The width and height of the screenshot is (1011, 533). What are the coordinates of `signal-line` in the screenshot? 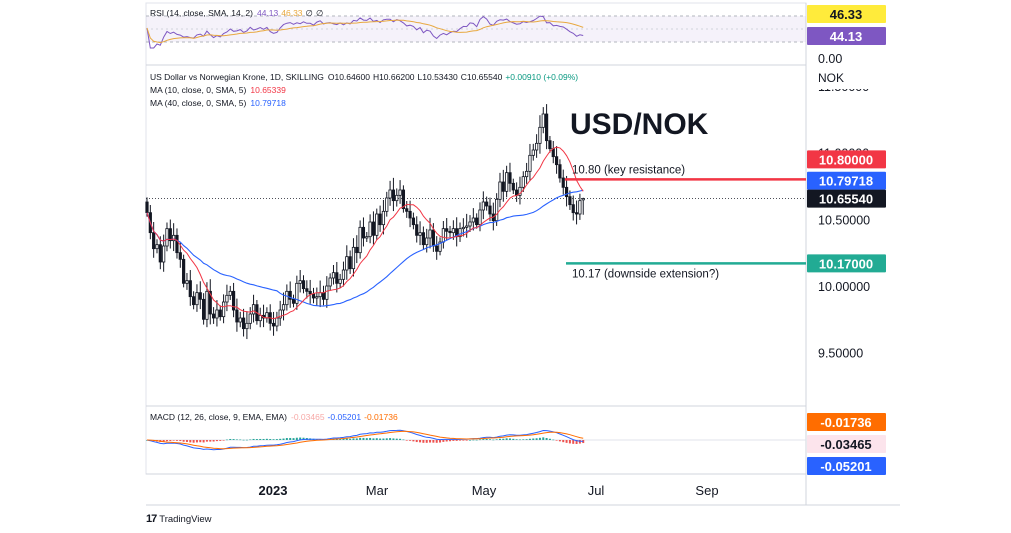 It's located at (365, 440).